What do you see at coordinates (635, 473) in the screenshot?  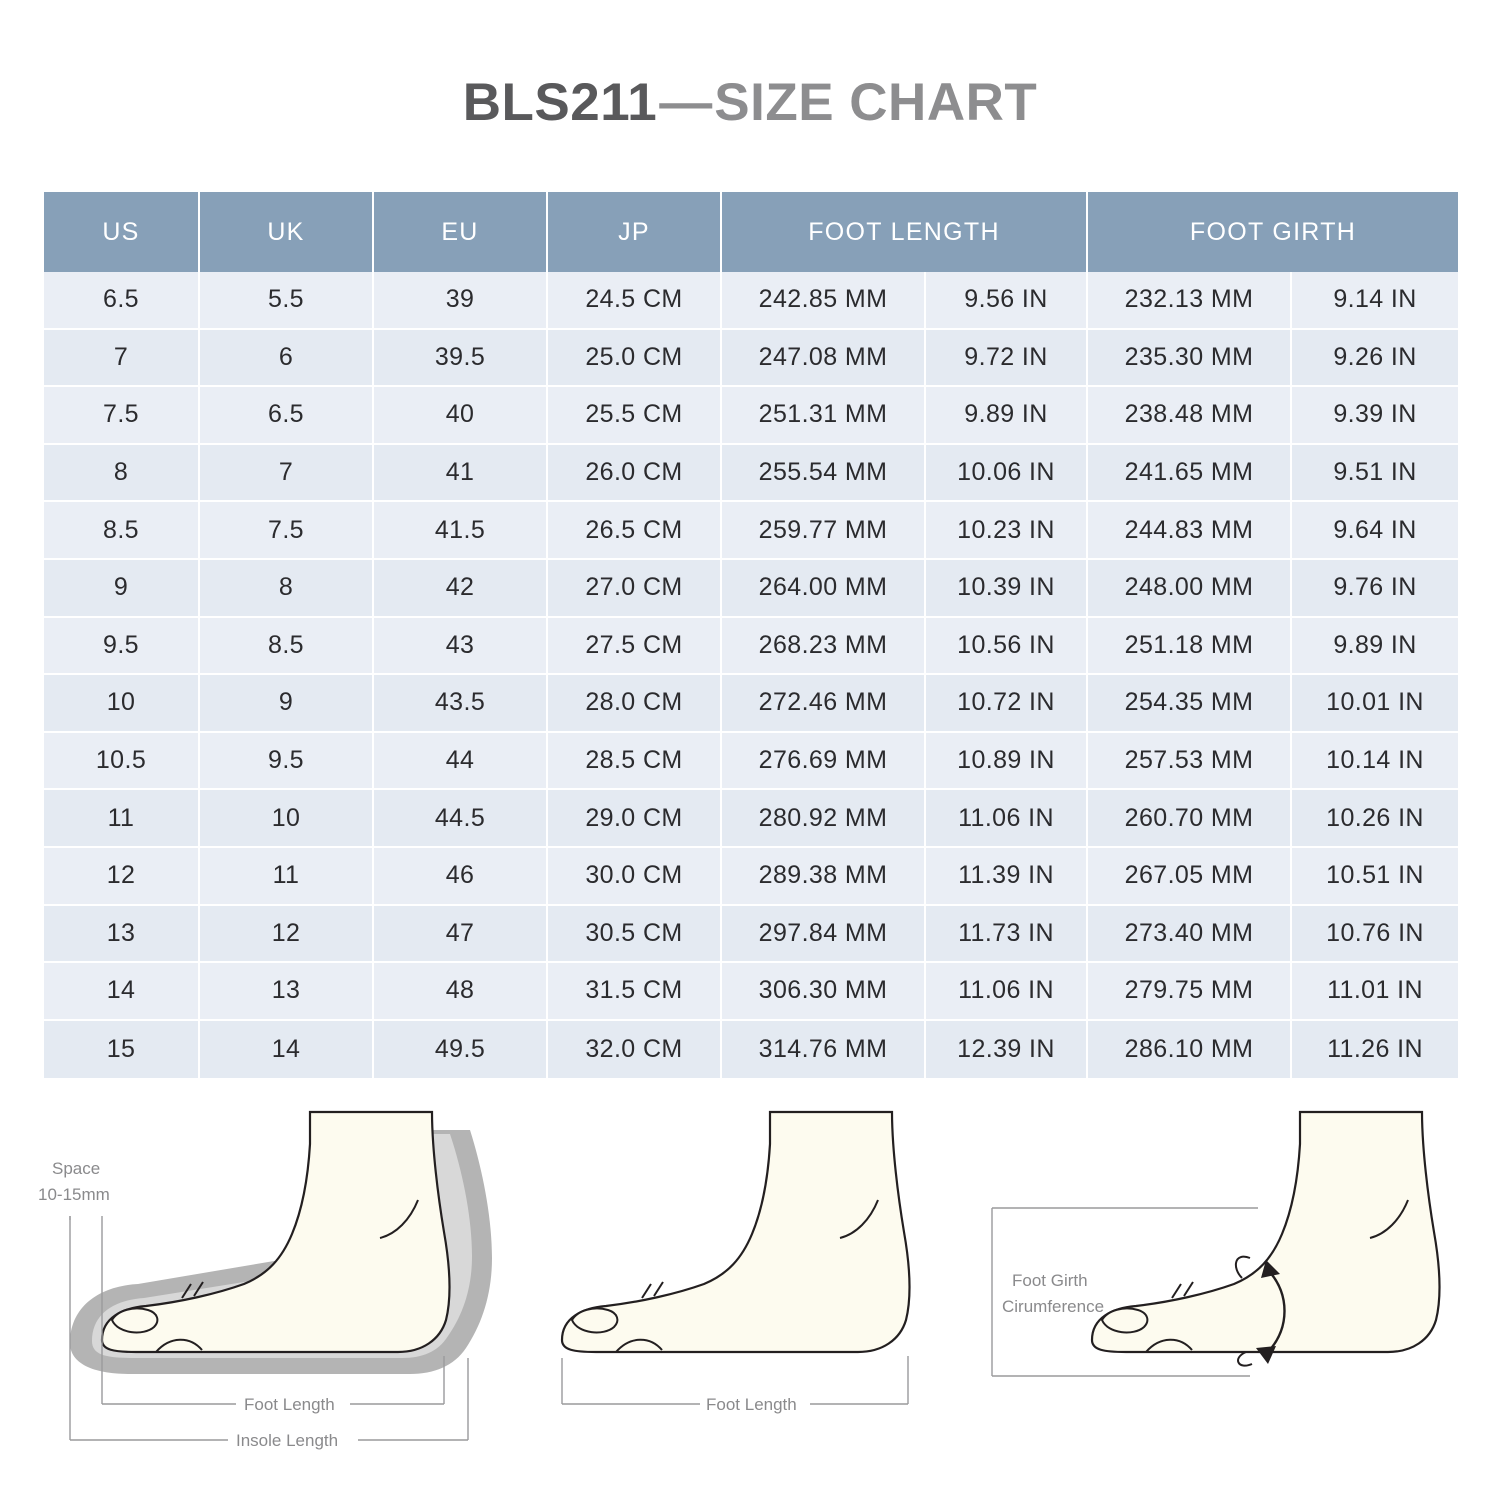 I see `table-cell: 26.0 CM` at bounding box center [635, 473].